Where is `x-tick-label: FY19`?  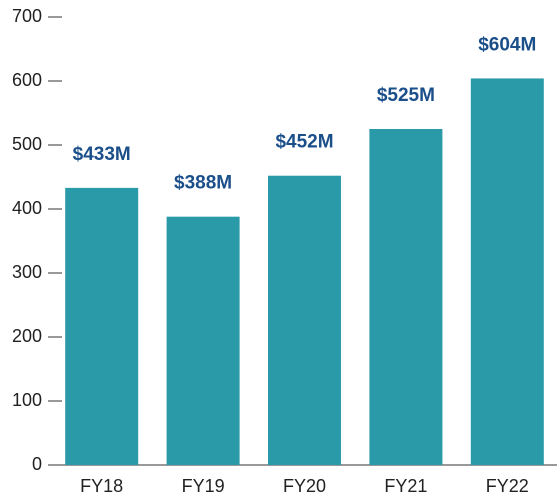 x-tick-label: FY19 is located at coordinates (203, 486).